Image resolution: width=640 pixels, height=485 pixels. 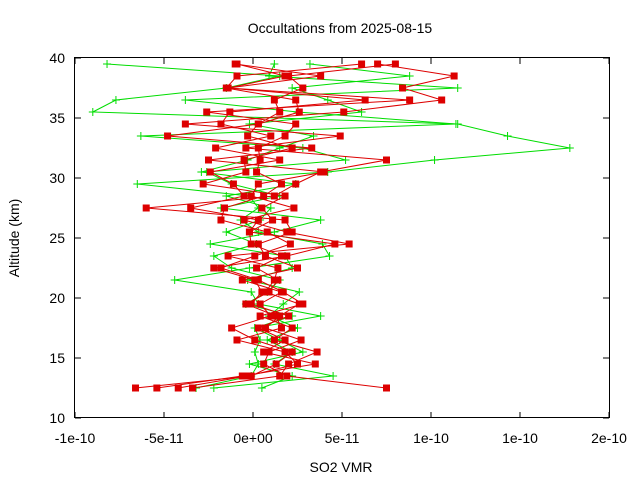 I want to click on y-tick-label: 25, so click(x=57, y=238).